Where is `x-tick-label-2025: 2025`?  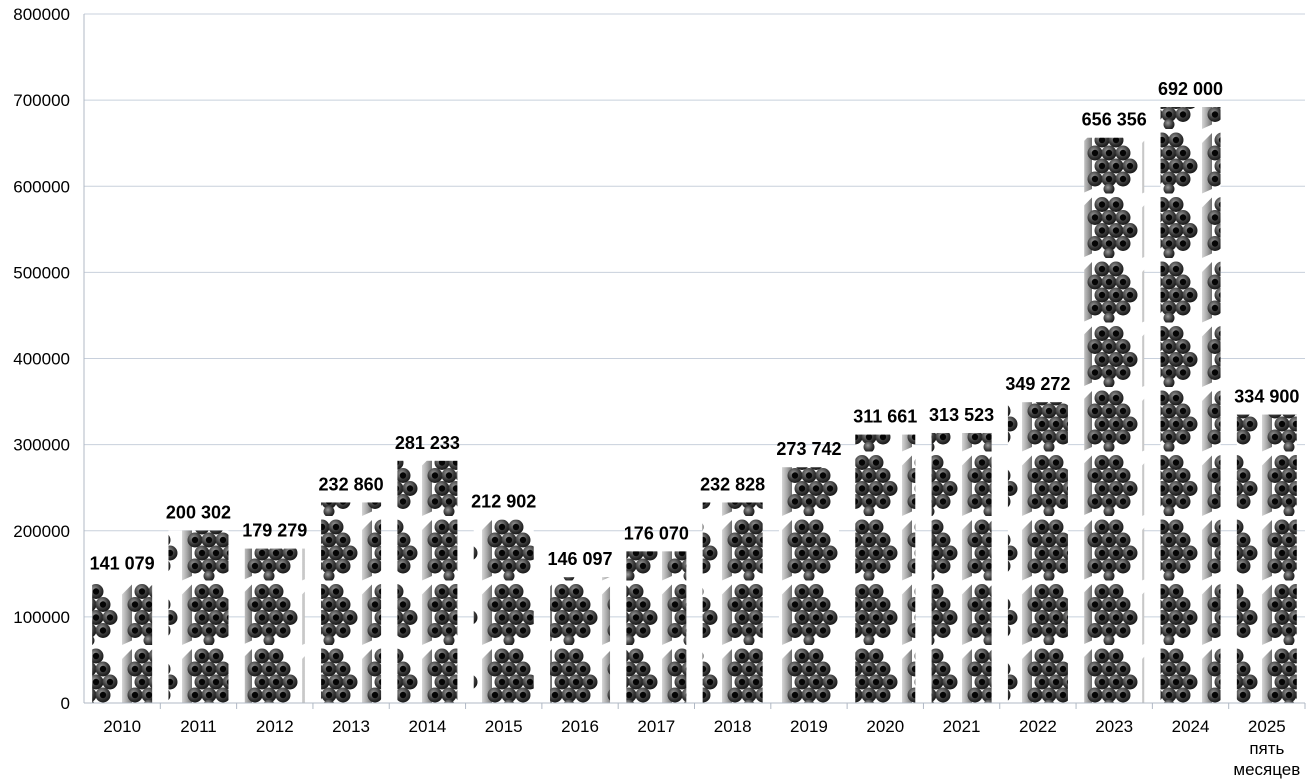
x-tick-label-2025: 2025 is located at coordinates (1267, 726).